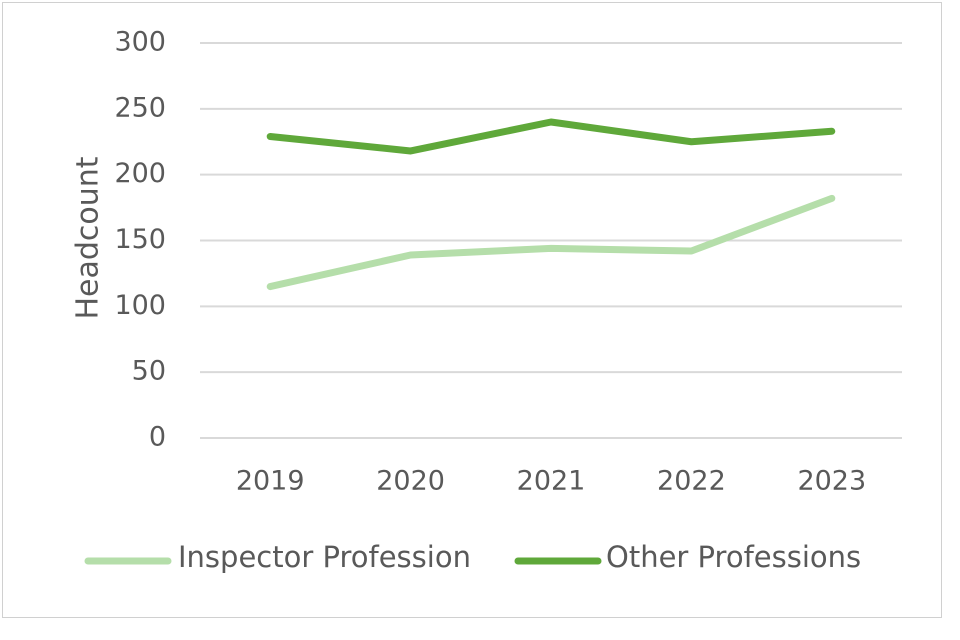  What do you see at coordinates (472, 557) in the screenshot?
I see `legend: Inspector Profession Other Professions` at bounding box center [472, 557].